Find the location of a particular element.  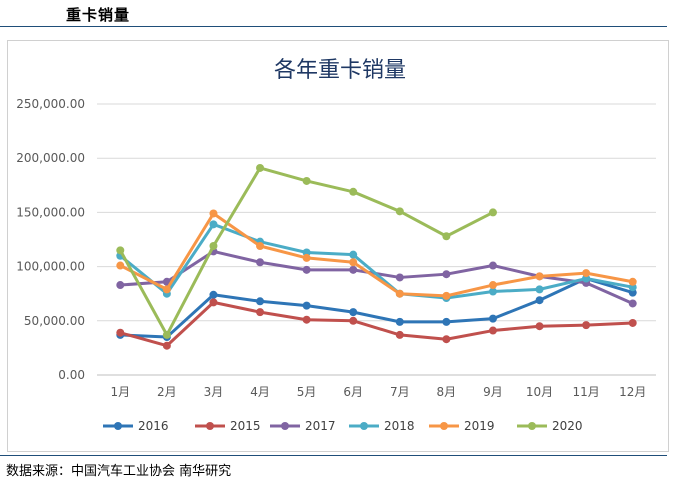

chart-title: 各年重卡销量 is located at coordinates (340, 70).